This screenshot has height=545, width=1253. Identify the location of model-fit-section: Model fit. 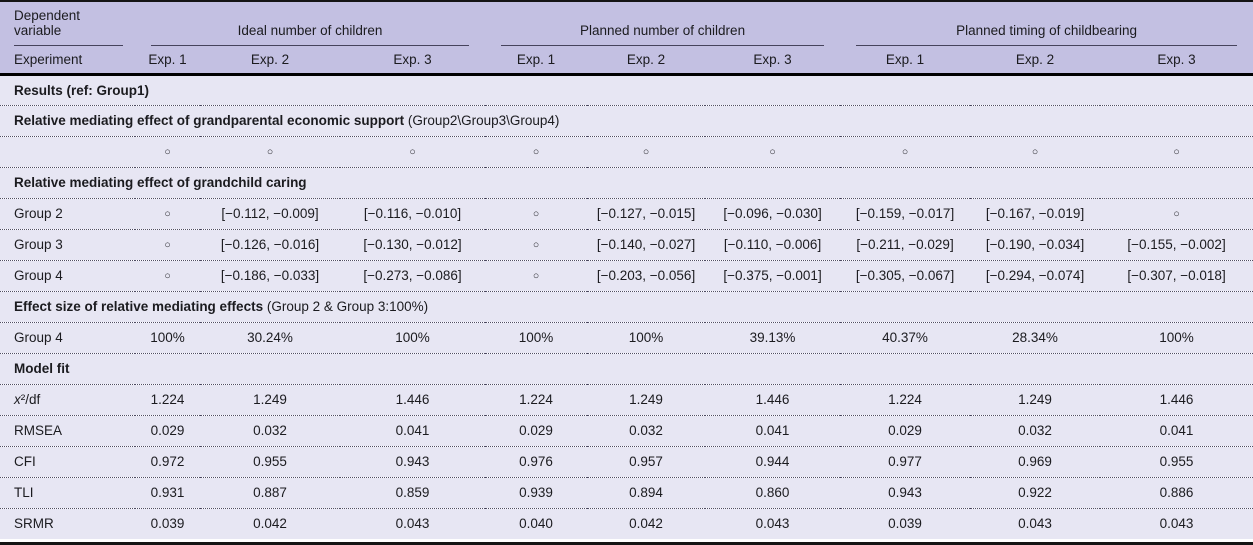
(626, 369).